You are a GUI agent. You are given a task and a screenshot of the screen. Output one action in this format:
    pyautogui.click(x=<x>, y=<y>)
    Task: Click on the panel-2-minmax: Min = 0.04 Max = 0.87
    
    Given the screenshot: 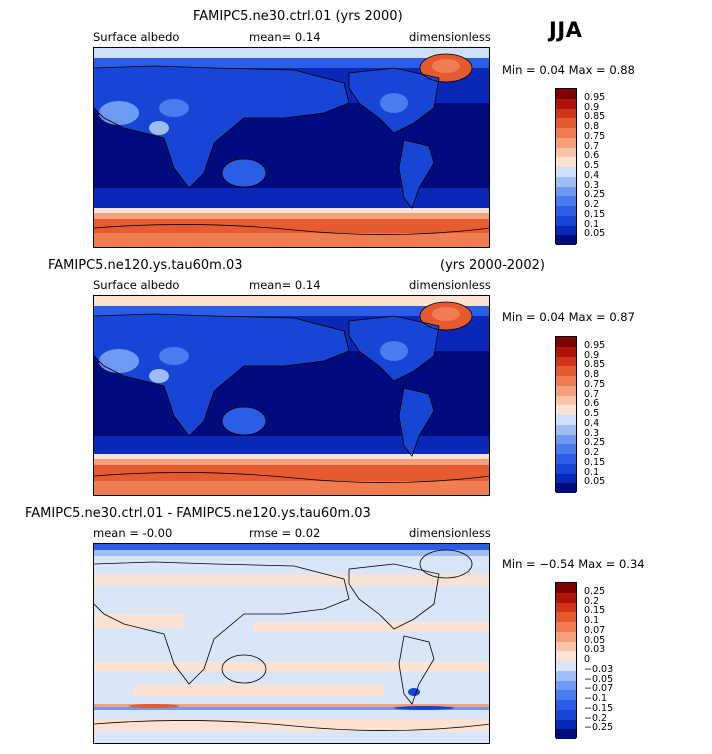 What is the action you would take?
    pyautogui.click(x=568, y=317)
    